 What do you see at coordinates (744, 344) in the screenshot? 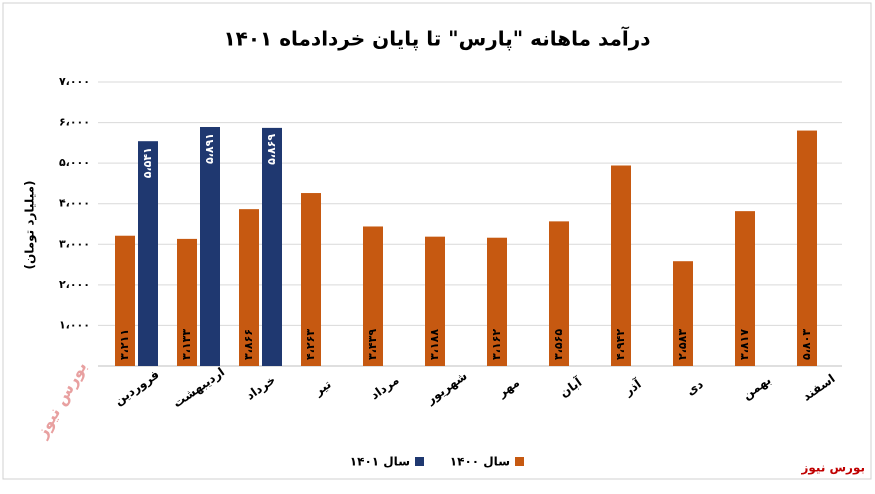
I see `data-label: ۳،۸۱۷` at bounding box center [744, 344].